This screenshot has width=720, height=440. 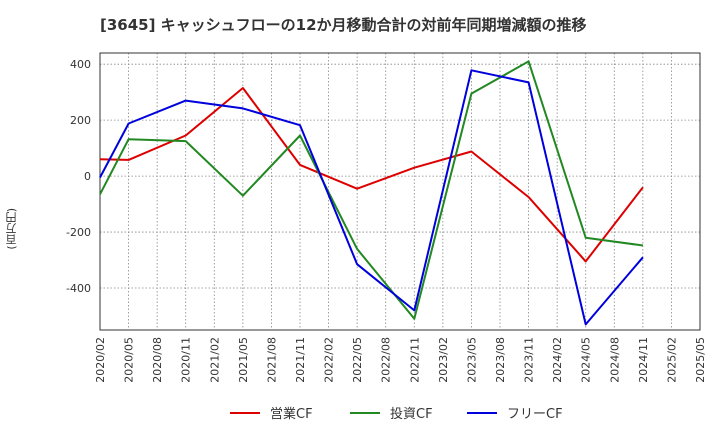 I want to click on y-tick-label: -200, so click(x=78, y=232).